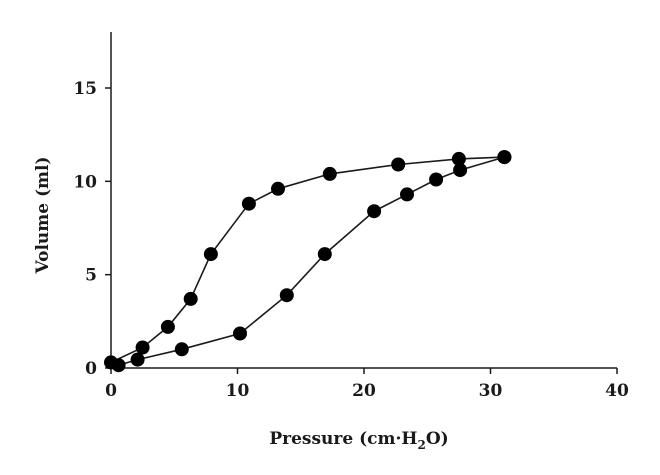 The height and width of the screenshot is (475, 660). What do you see at coordinates (111, 391) in the screenshot?
I see `x-tick-label: 0` at bounding box center [111, 391].